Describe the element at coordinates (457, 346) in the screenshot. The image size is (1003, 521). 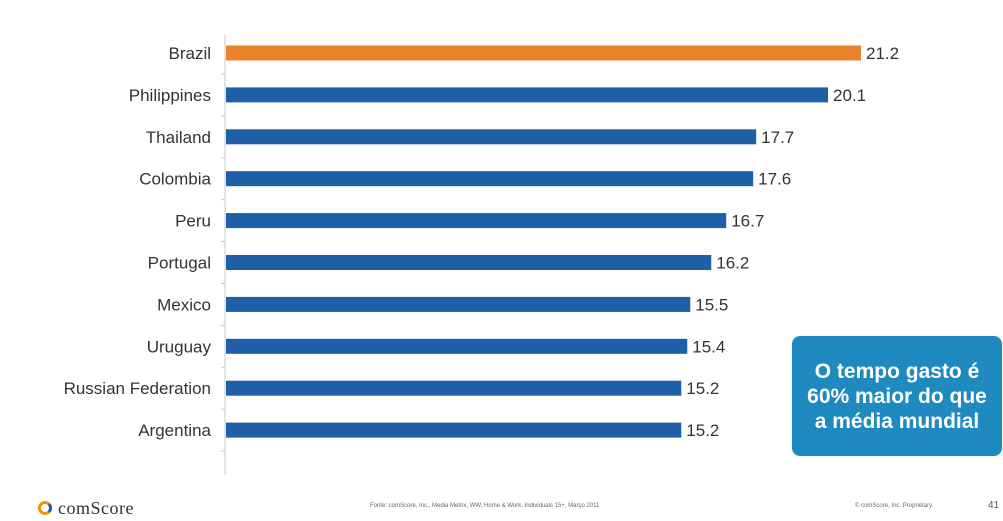
I see `bar-uruguay` at that location.